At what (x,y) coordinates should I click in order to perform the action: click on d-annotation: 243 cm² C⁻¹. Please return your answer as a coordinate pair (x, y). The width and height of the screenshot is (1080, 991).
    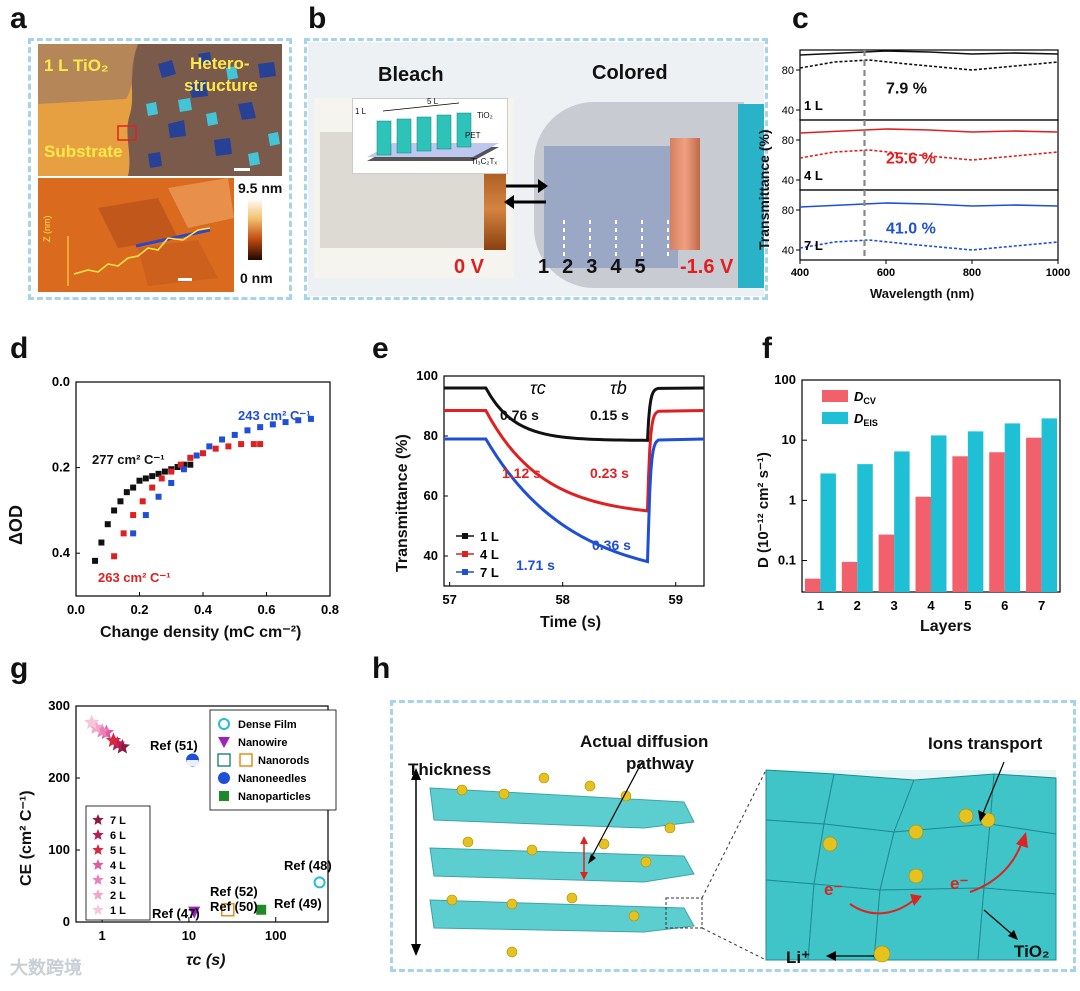
    Looking at the image, I should click on (274, 415).